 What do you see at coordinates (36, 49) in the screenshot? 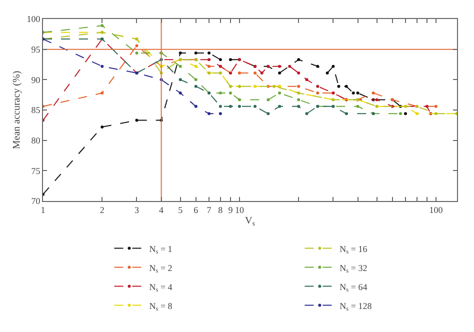
I see `y-tick-label: 95` at bounding box center [36, 49].